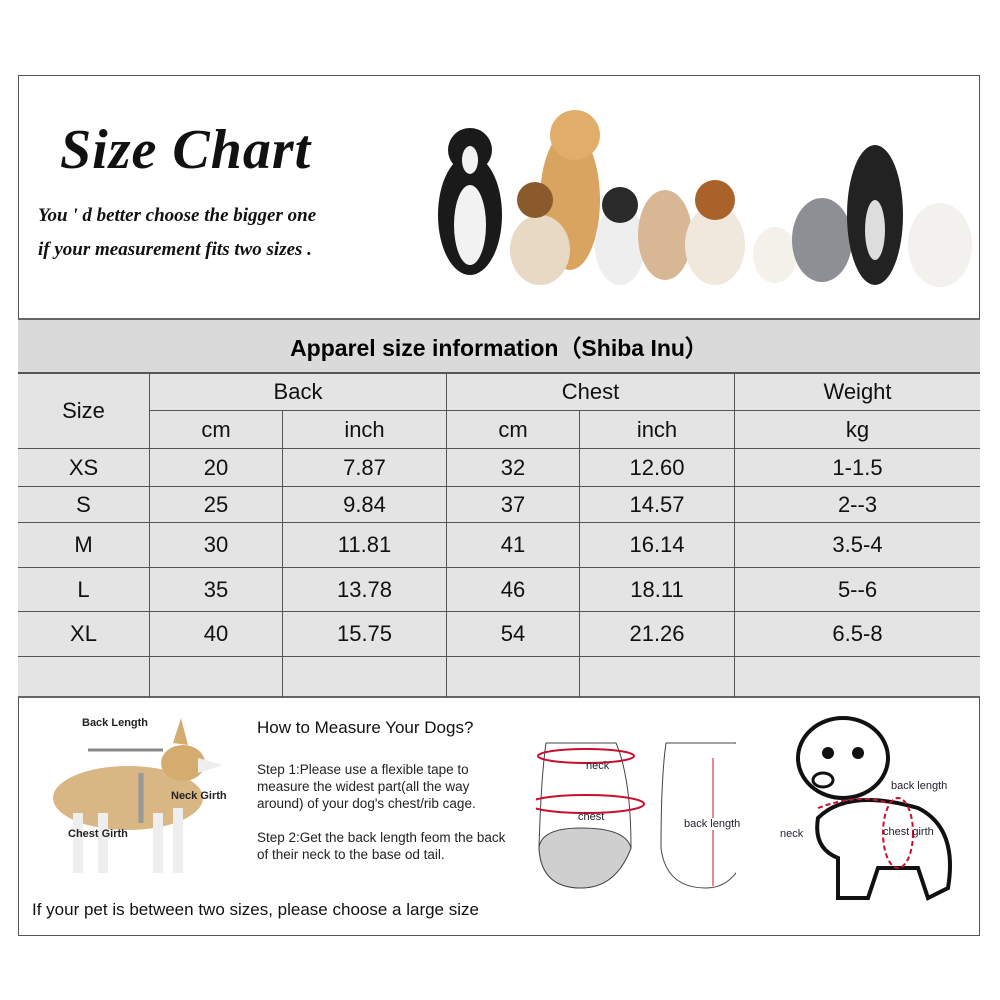 This screenshot has width=1000, height=1000. Describe the element at coordinates (216, 545) in the screenshot. I see `table-cell: 30` at that location.